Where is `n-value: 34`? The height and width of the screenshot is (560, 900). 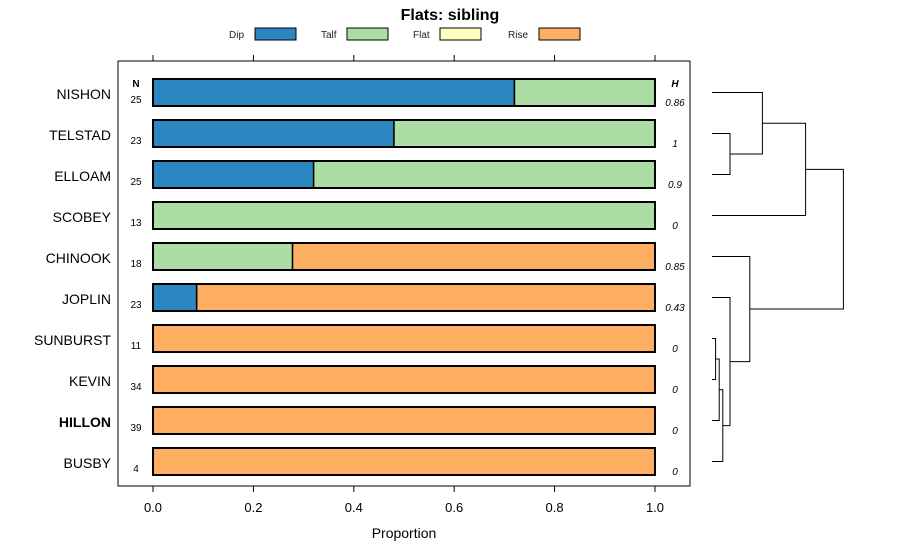 n-value: 34 is located at coordinates (136, 387).